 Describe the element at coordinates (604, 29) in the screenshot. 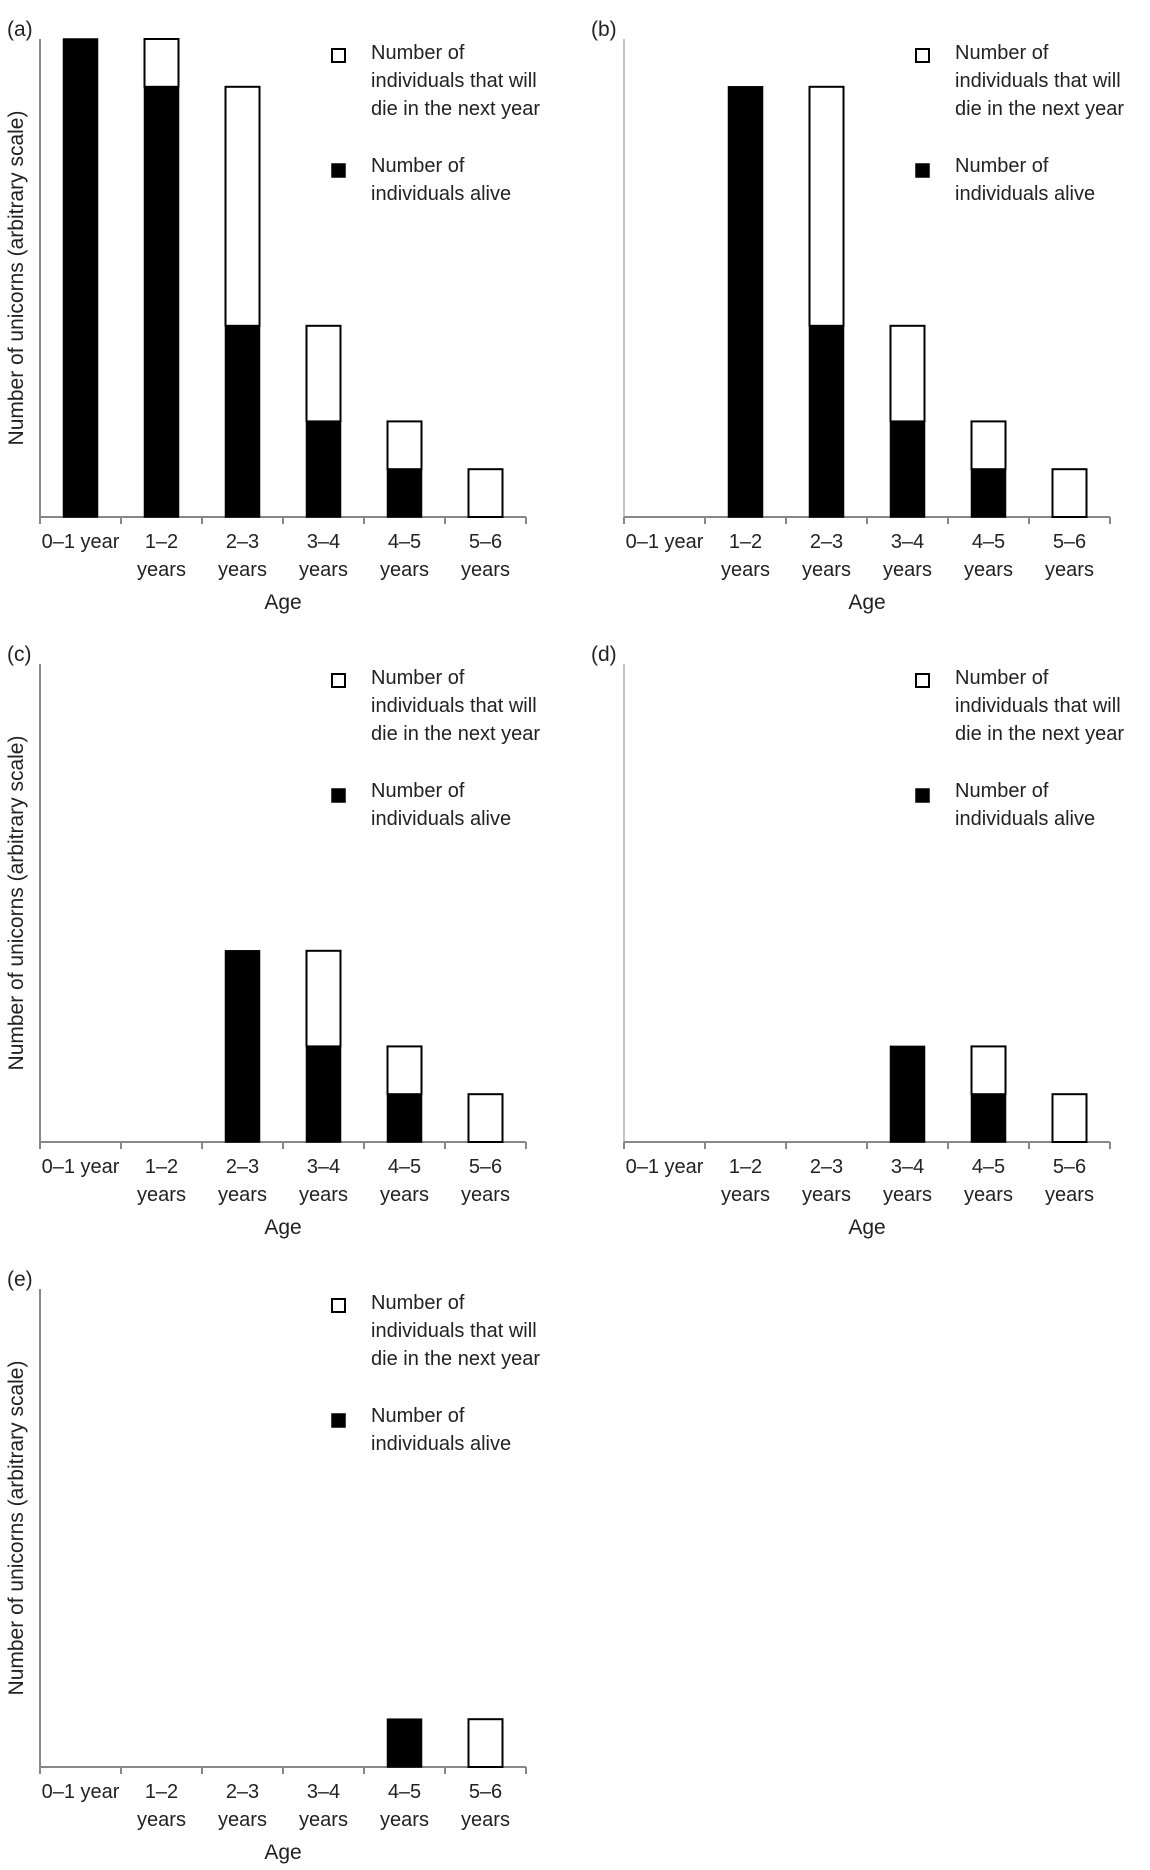

I see `panel-label: (b)` at that location.